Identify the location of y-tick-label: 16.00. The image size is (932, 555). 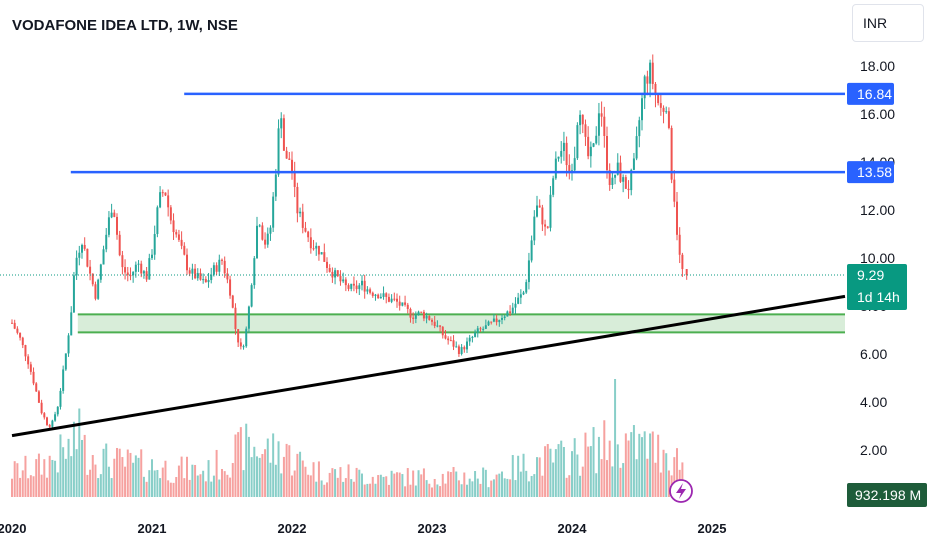
(877, 114).